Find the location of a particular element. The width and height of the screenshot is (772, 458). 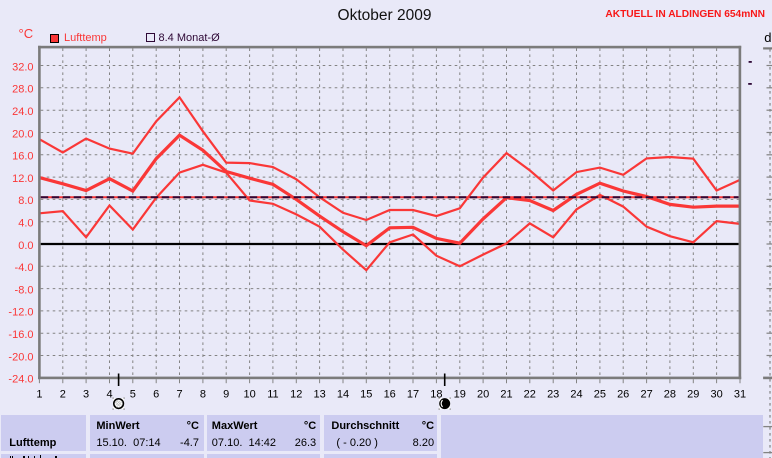

svg-text: -8.0 is located at coordinates (24, 290).